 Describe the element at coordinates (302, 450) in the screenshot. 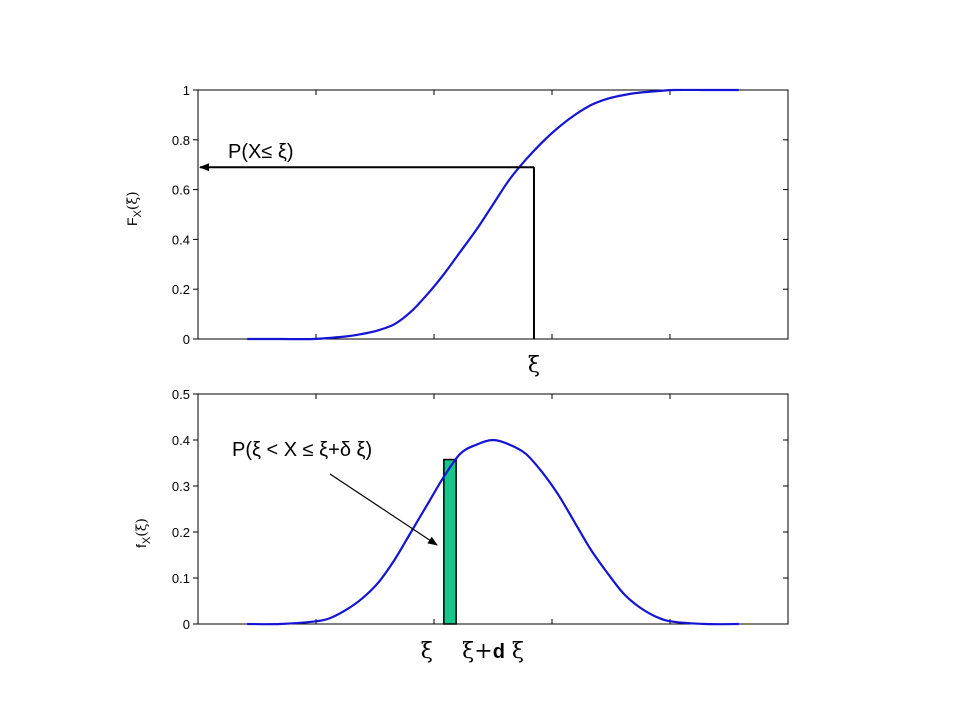

I see `pdf-annotation: P(ξ < X ≤ ξ+δ ξ)` at that location.